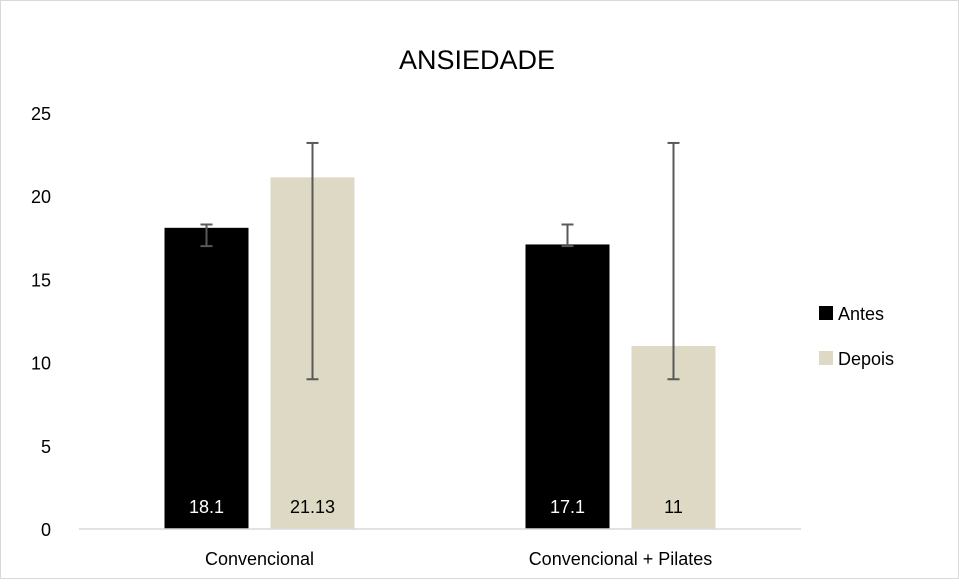 Image resolution: width=959 pixels, height=585 pixels. What do you see at coordinates (621, 559) in the screenshot?
I see `x-category-label: Convencional + Pilates` at bounding box center [621, 559].